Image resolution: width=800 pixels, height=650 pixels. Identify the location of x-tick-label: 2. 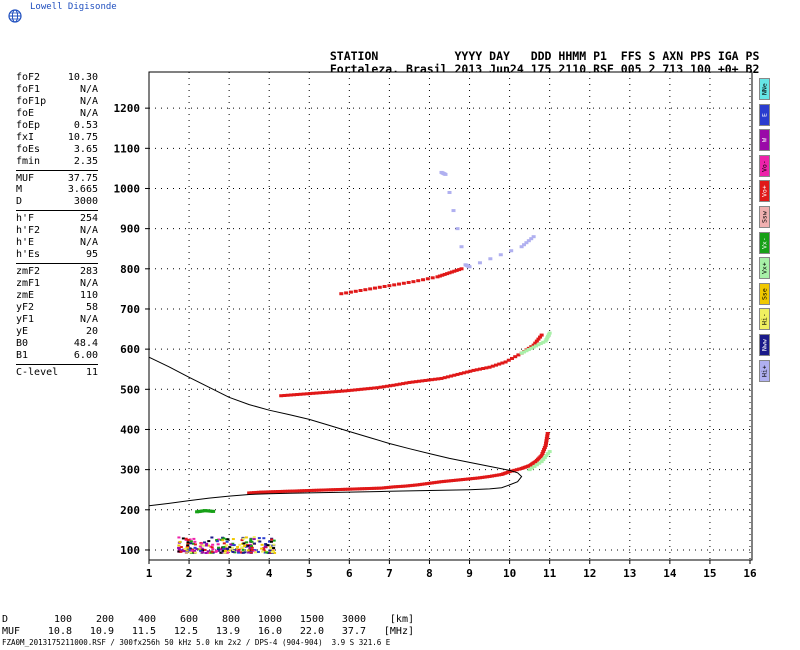
(189, 573).